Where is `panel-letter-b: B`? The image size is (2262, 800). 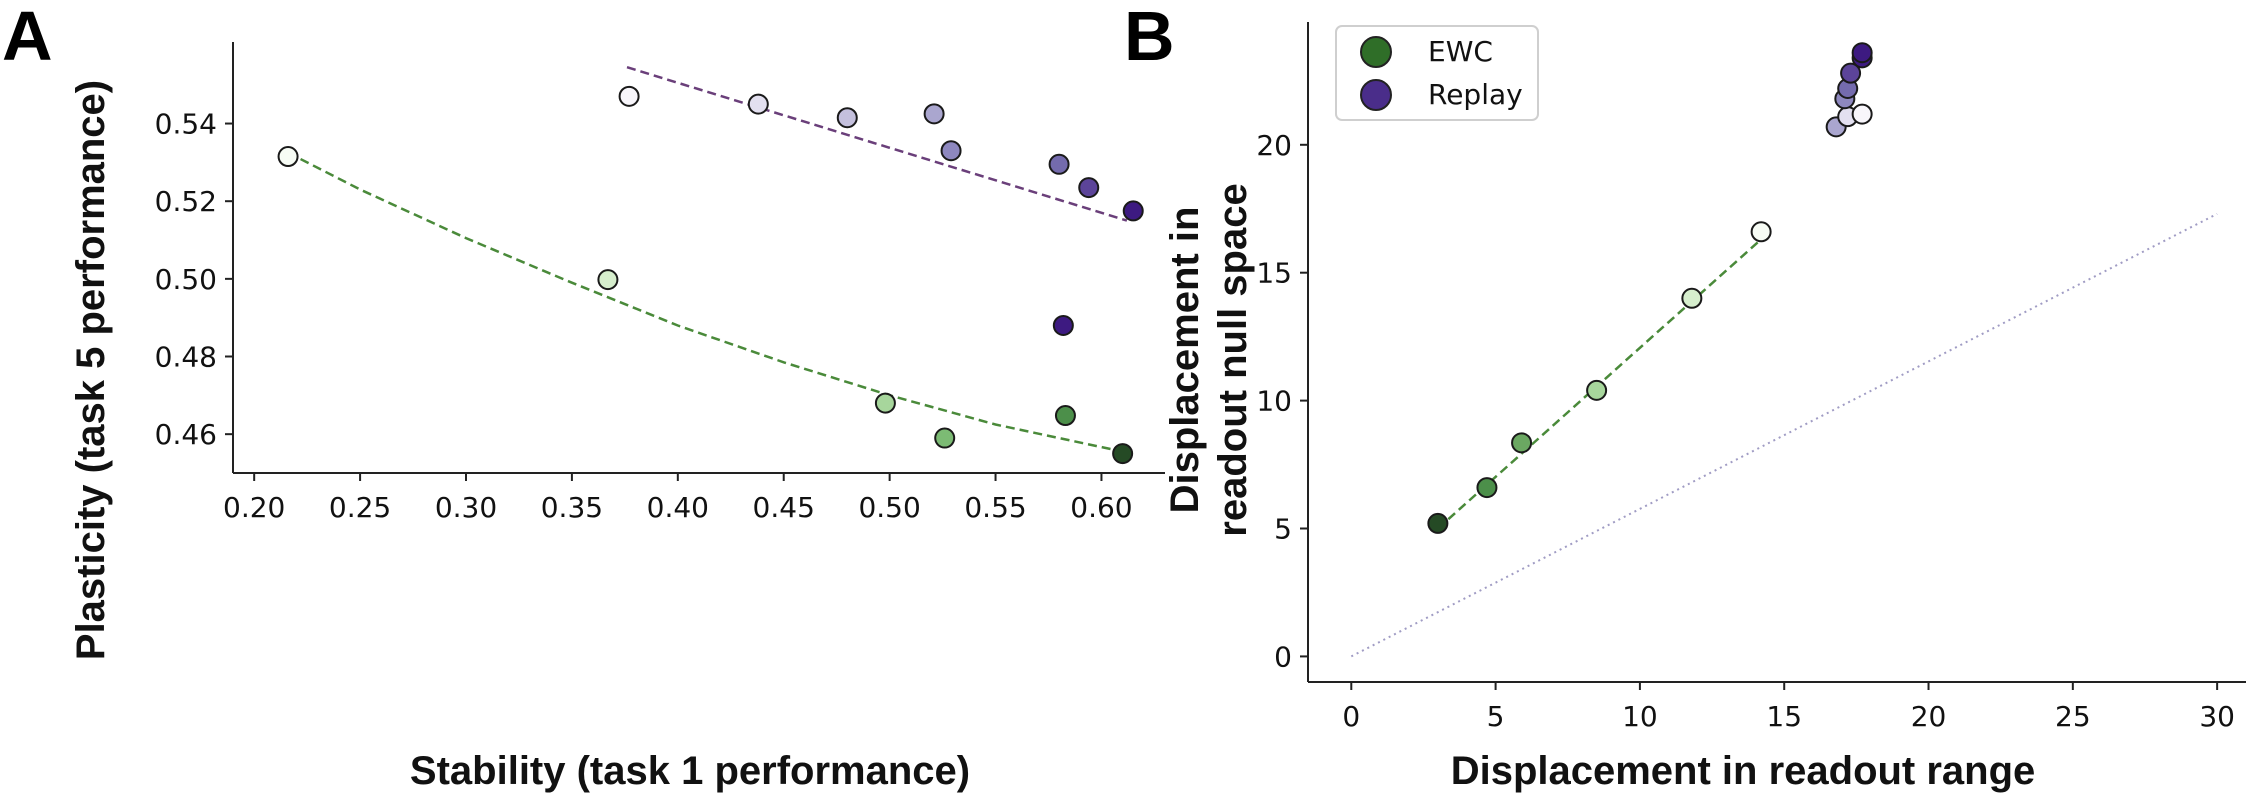
panel-letter-b: B is located at coordinates (1149, 37).